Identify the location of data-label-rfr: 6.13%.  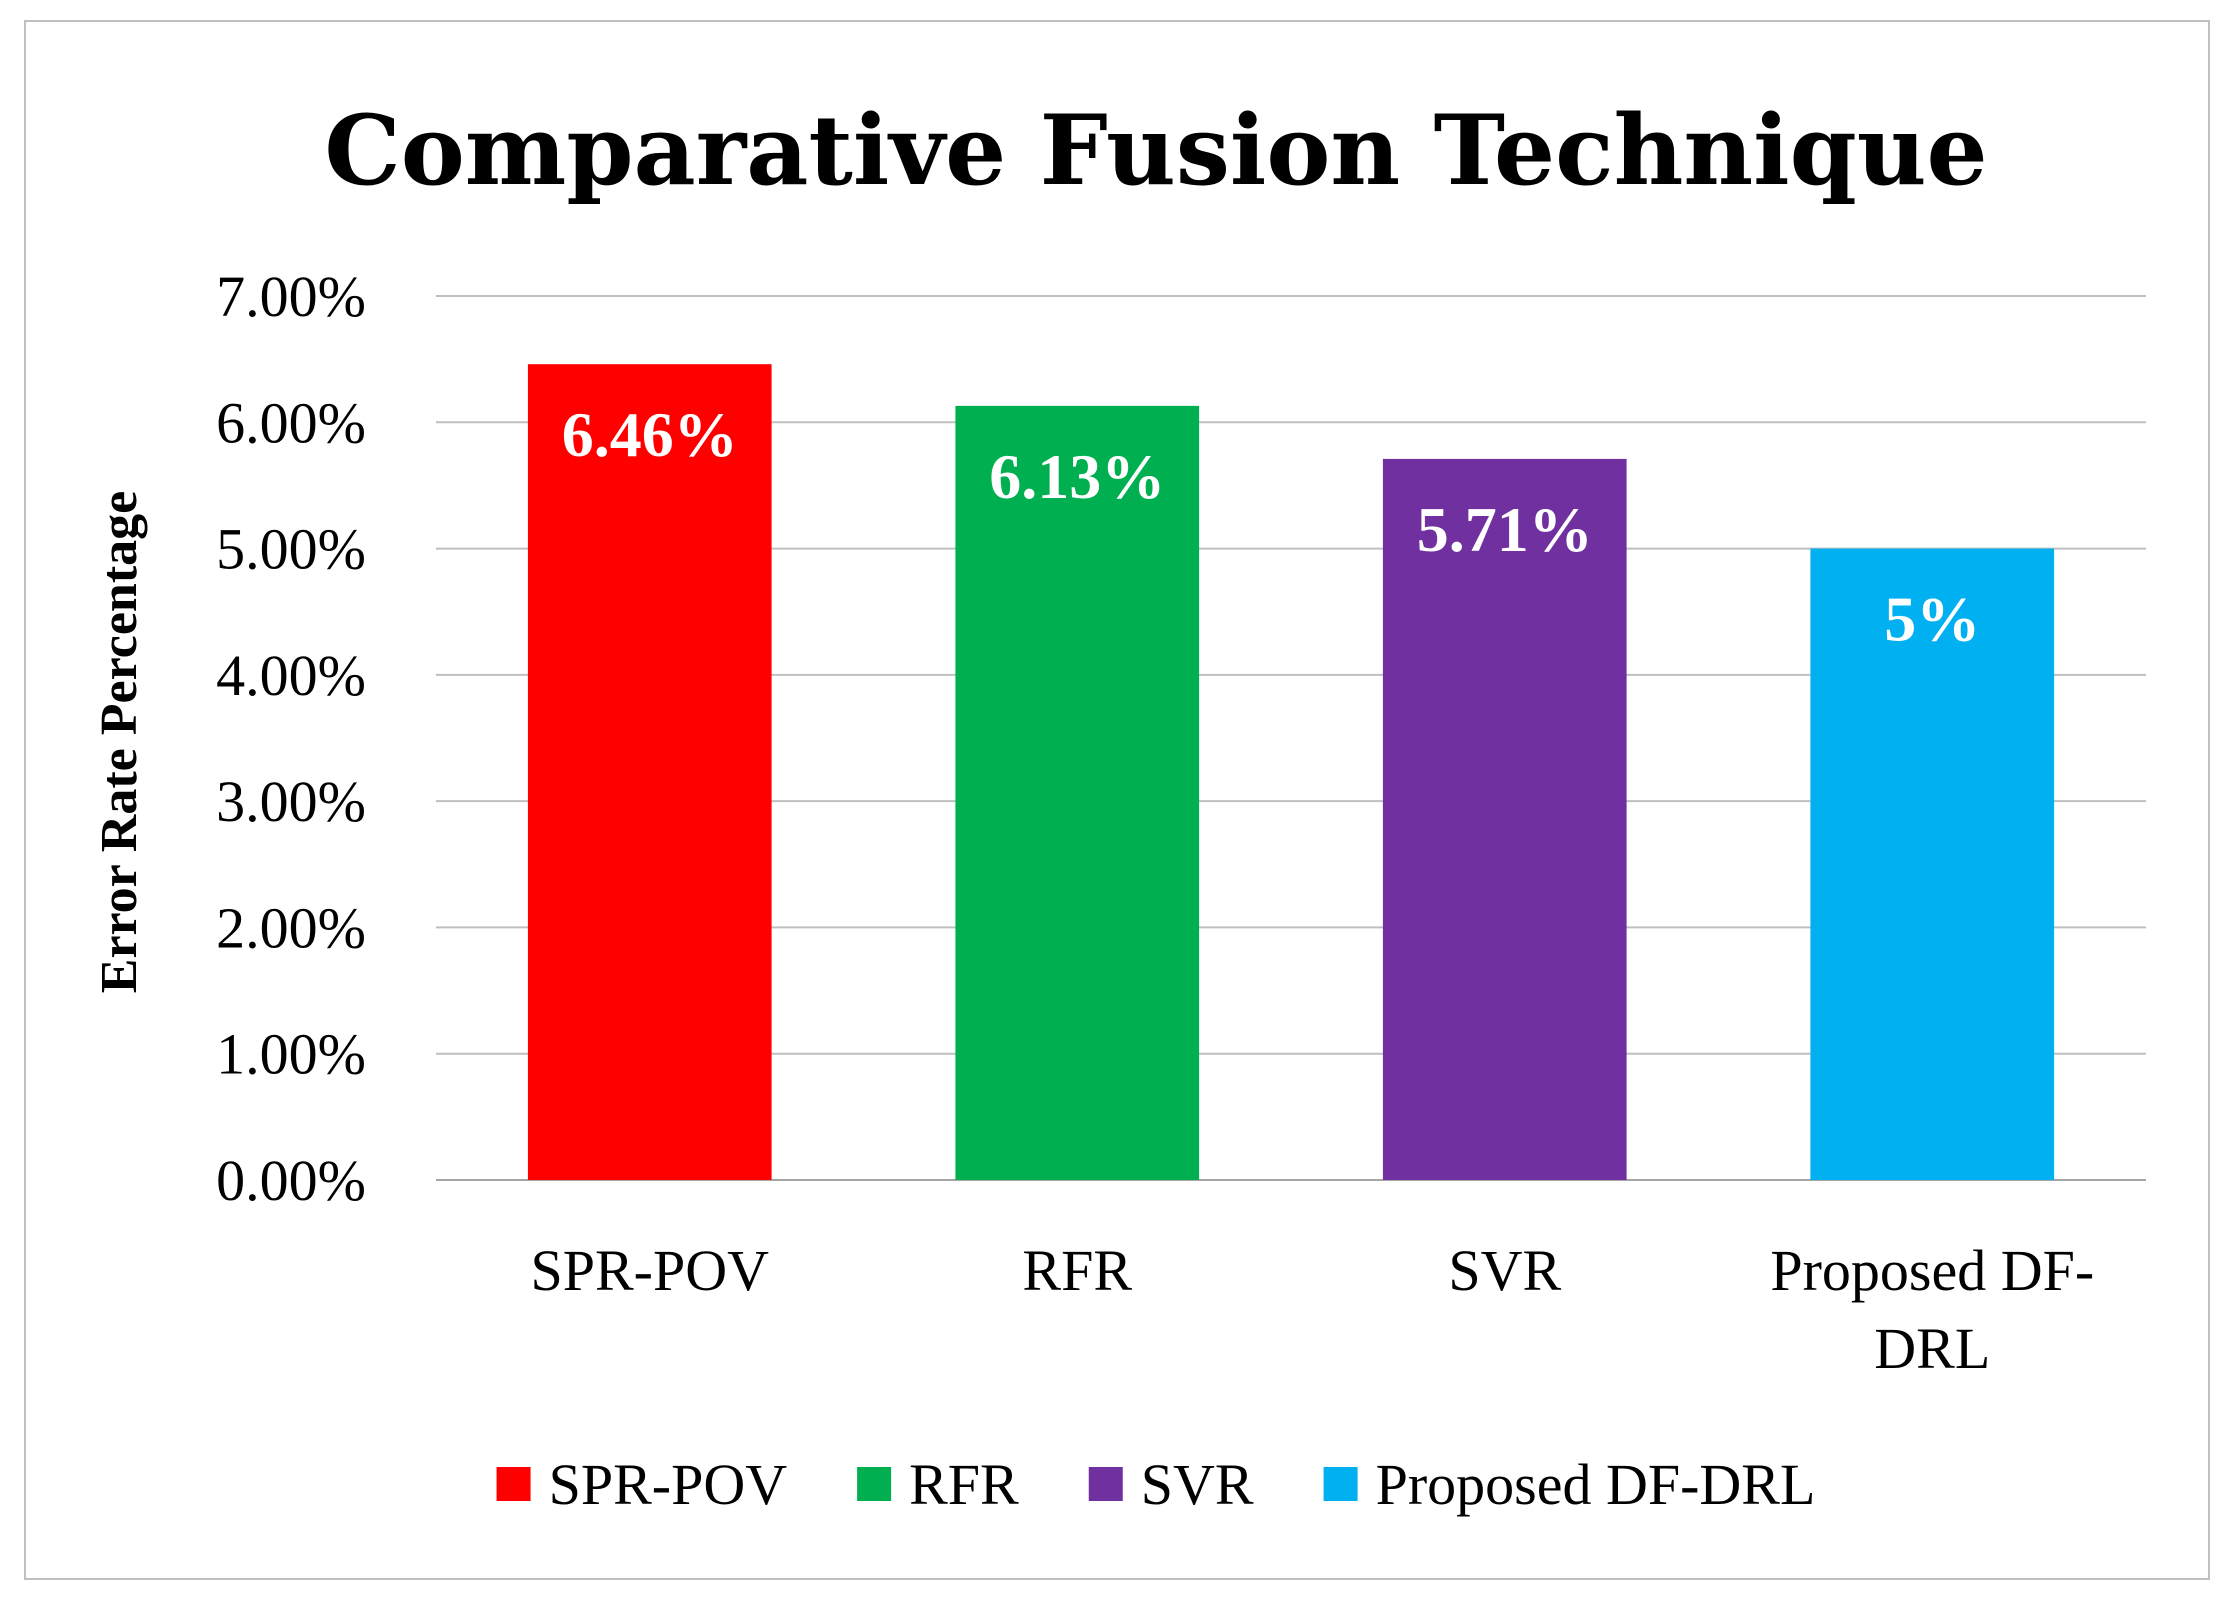
(1077, 476).